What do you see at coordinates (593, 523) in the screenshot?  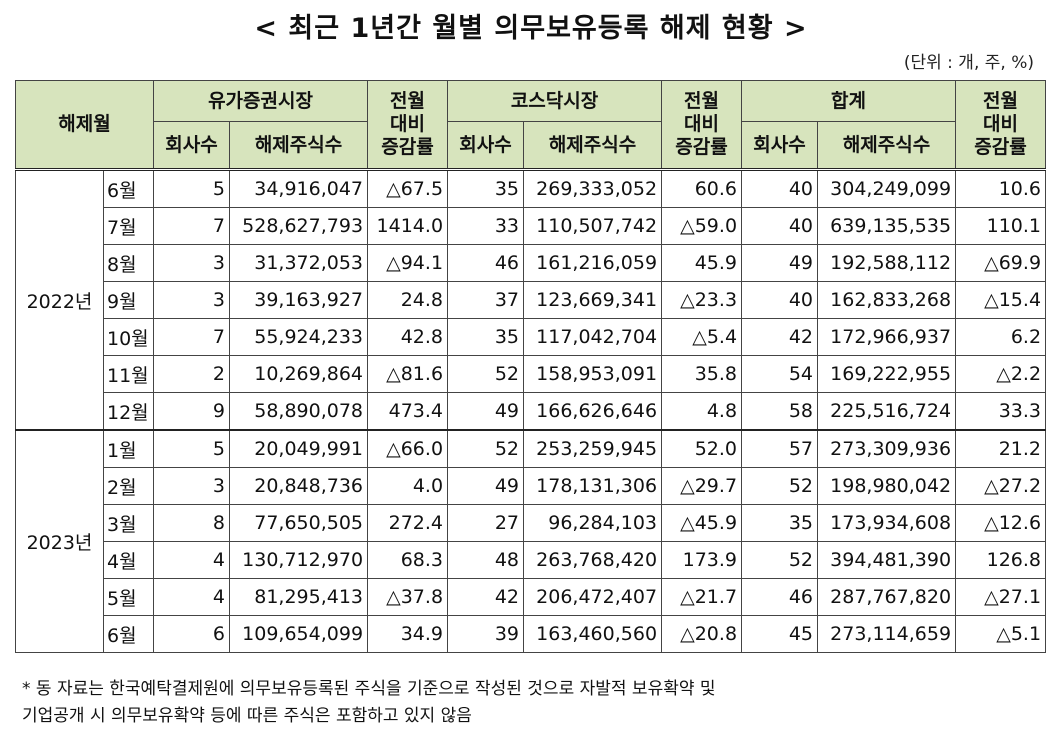 I see `kosdaq-shares-cell: 96,284,103` at bounding box center [593, 523].